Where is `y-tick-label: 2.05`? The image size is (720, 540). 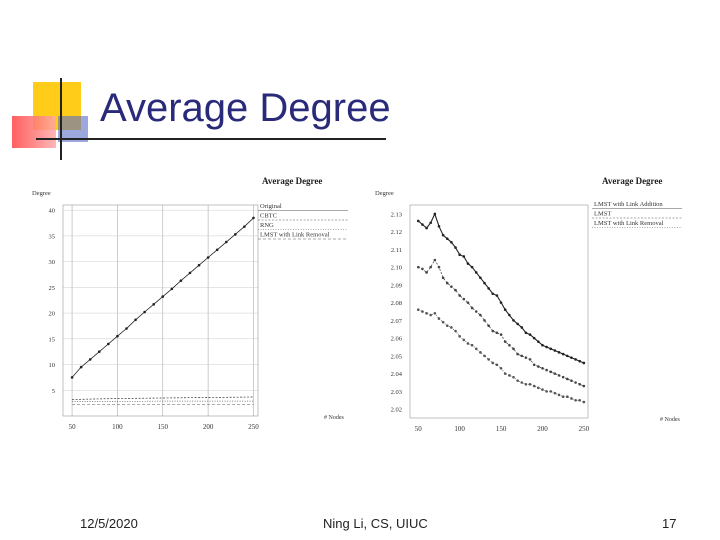
y-tick-label: 2.05 is located at coordinates (396, 356).